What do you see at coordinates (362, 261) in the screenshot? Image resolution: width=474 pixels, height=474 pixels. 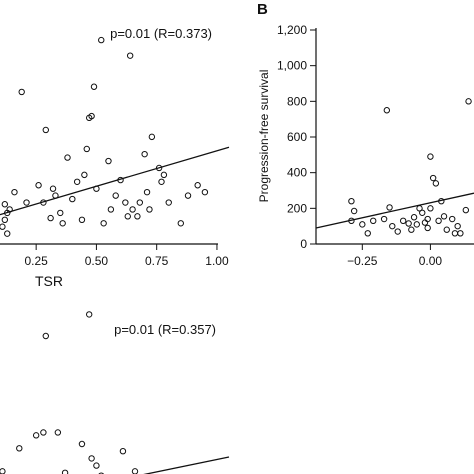 I see `panel-b-x-tick-label: −0.25` at bounding box center [362, 261].